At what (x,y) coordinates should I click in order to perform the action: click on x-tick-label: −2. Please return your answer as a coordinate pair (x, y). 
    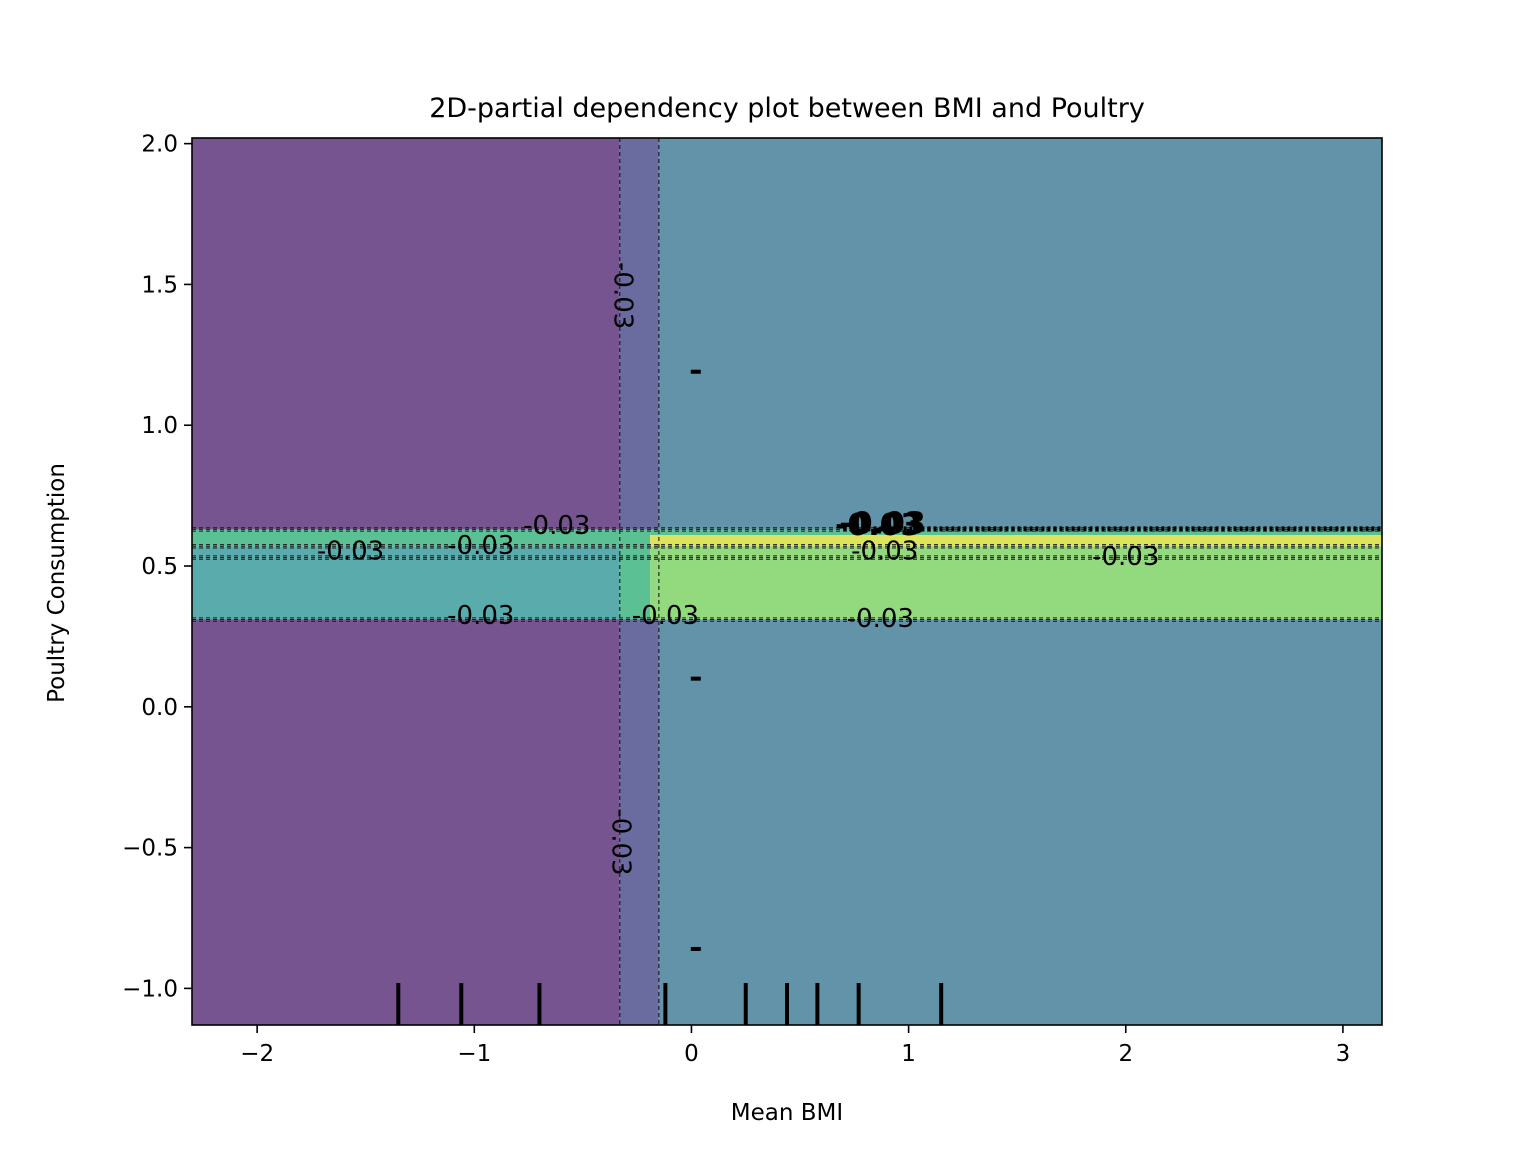
    Looking at the image, I should click on (257, 1054).